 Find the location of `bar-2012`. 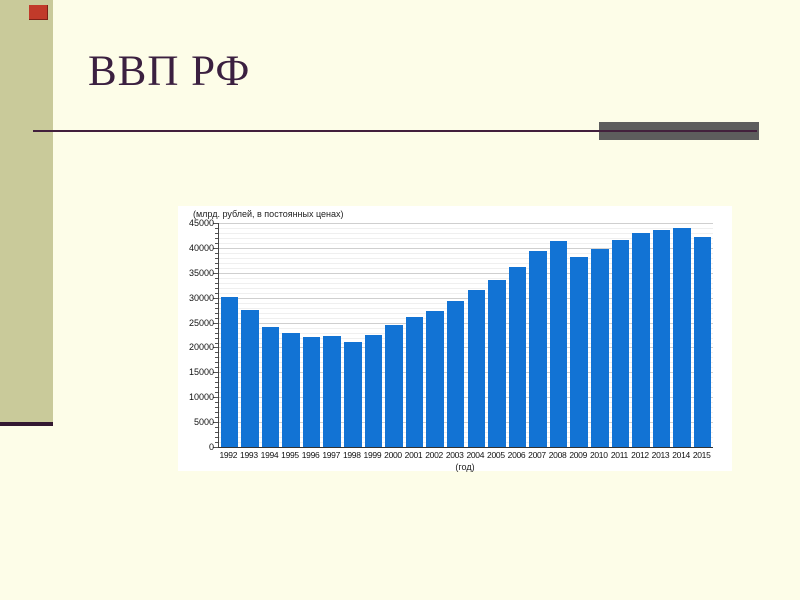

bar-2012 is located at coordinates (641, 339).